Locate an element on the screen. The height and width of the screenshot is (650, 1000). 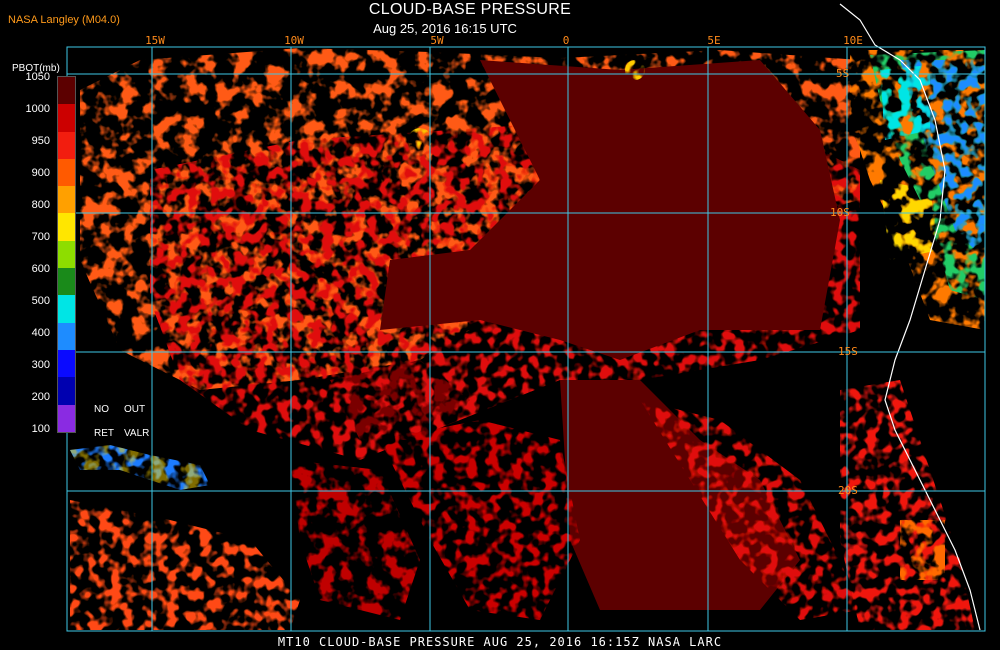
legend-tick-label: 900 is located at coordinates (40, 173).